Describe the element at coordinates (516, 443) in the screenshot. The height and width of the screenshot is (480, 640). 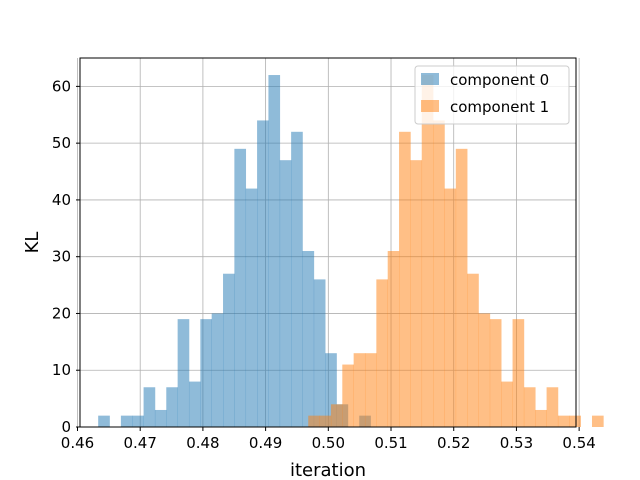
I see `x-tick-label: 0.53` at that location.